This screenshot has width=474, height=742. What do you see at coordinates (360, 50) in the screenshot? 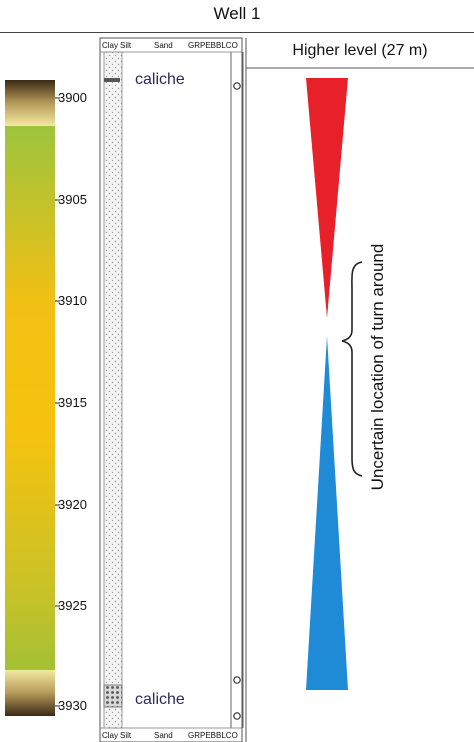
I see `panel-title: Higher level (27 m)` at bounding box center [360, 50].